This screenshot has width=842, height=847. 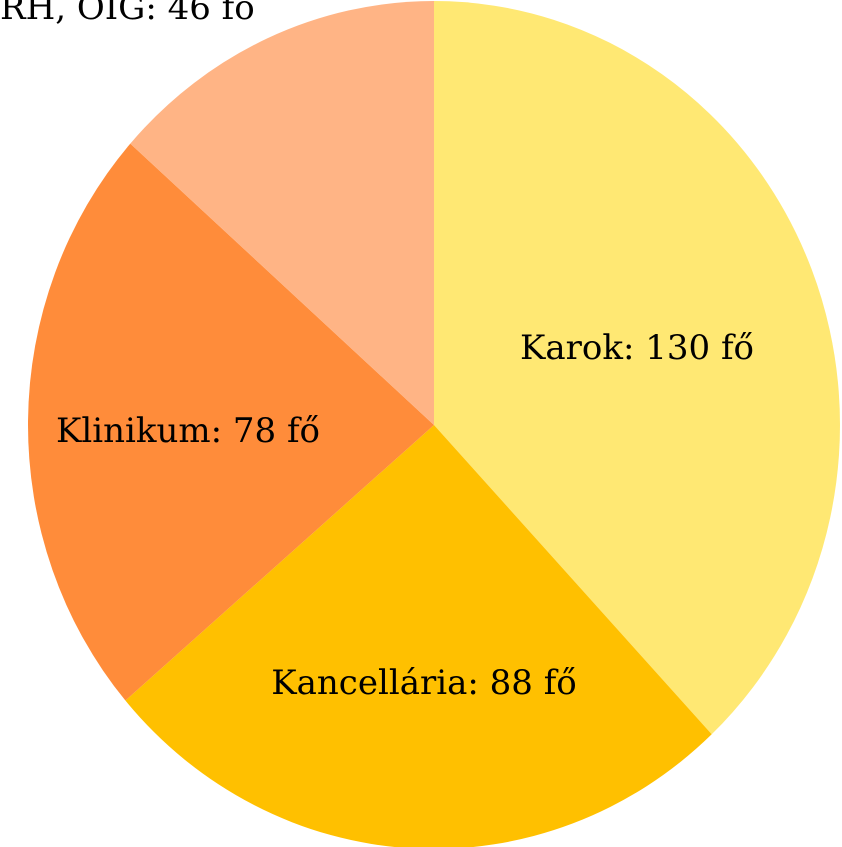 What do you see at coordinates (188, 431) in the screenshot?
I see `slice-label: Klinikum: 78 fő` at bounding box center [188, 431].